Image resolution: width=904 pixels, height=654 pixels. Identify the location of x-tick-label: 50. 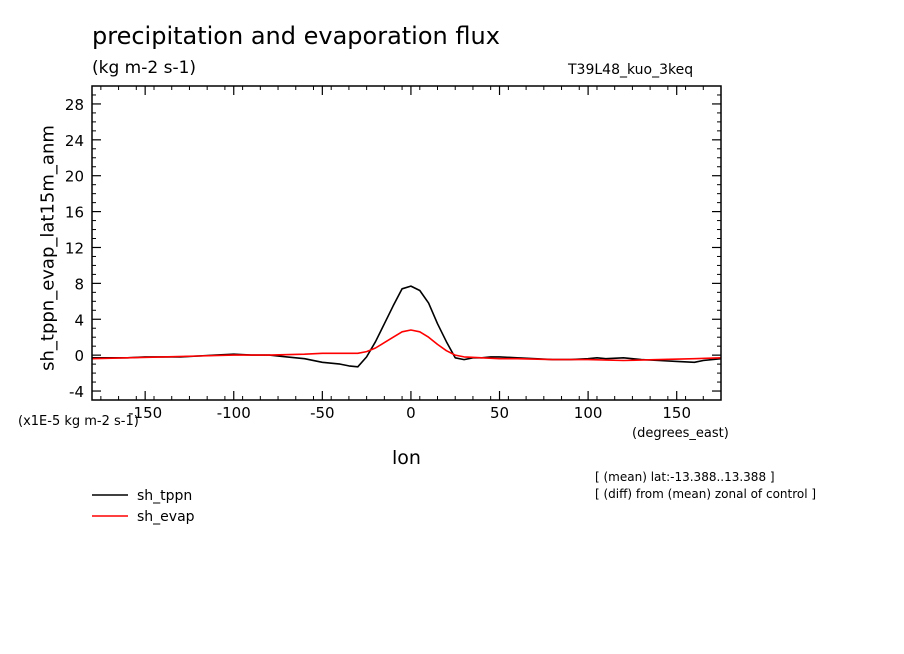
(499, 413).